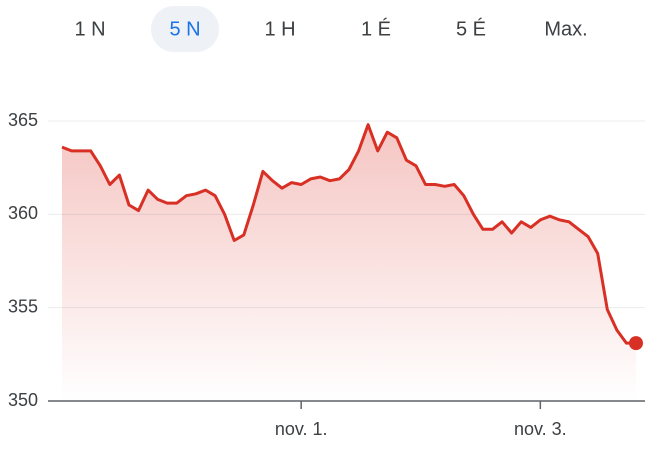 The width and height of the screenshot is (666, 450). Describe the element at coordinates (301, 429) in the screenshot. I see `x-tick-label: nov. 1.` at that location.